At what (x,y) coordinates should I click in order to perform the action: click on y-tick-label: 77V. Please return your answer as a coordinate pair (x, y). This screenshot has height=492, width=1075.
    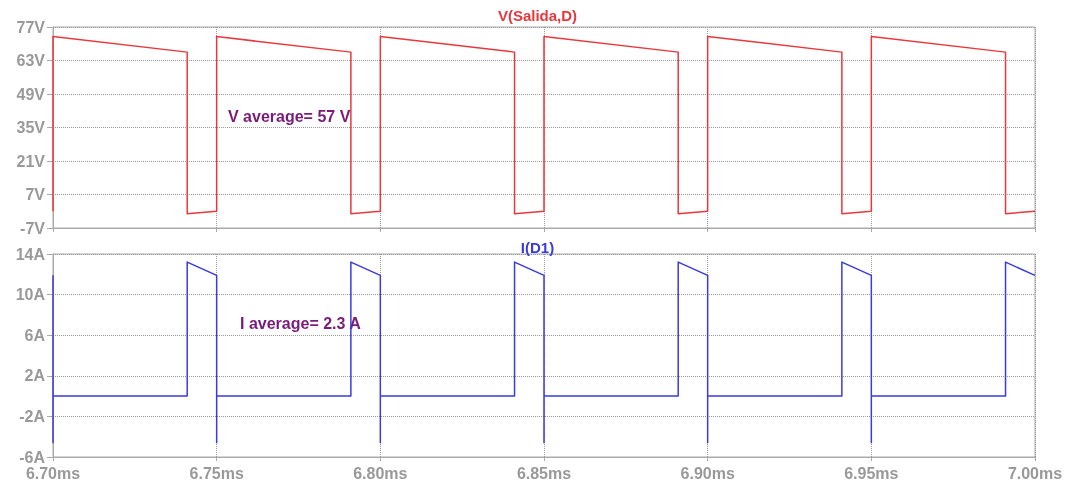
    Looking at the image, I should click on (31, 27).